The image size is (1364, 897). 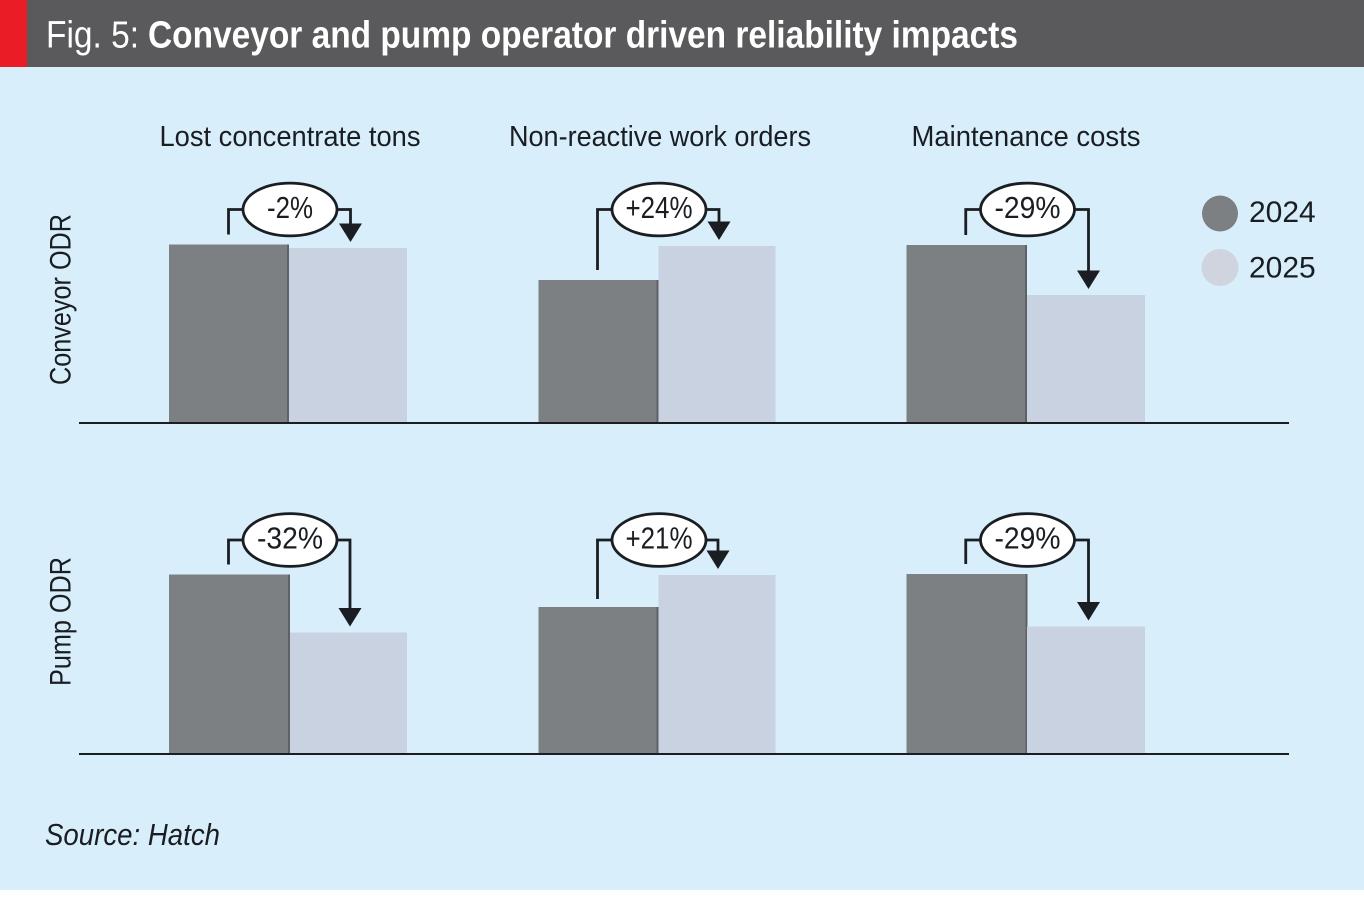 What do you see at coordinates (290, 207) in the screenshot?
I see `svg-text: -2%` at bounding box center [290, 207].